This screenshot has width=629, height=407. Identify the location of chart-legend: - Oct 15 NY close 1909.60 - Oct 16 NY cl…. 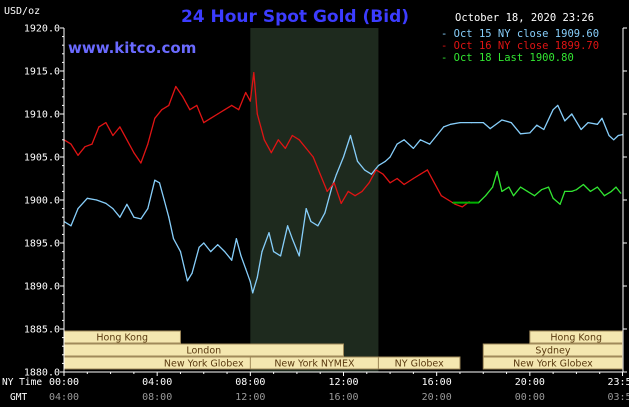
(520, 46).